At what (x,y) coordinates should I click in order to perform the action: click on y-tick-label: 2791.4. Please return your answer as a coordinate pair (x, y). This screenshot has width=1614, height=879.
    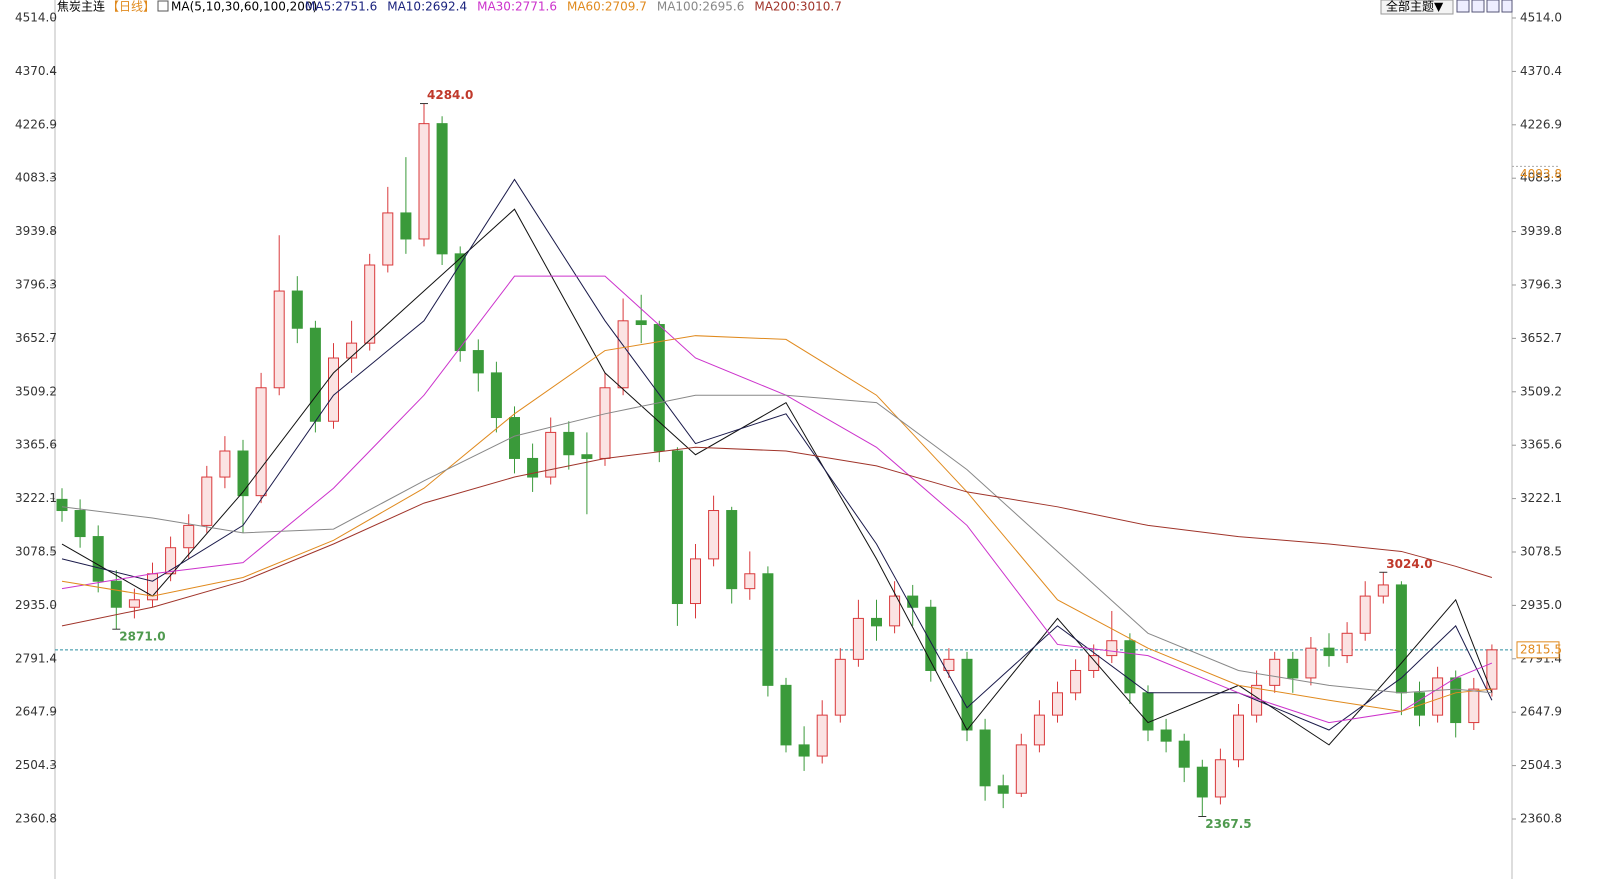
    Looking at the image, I should click on (36, 658).